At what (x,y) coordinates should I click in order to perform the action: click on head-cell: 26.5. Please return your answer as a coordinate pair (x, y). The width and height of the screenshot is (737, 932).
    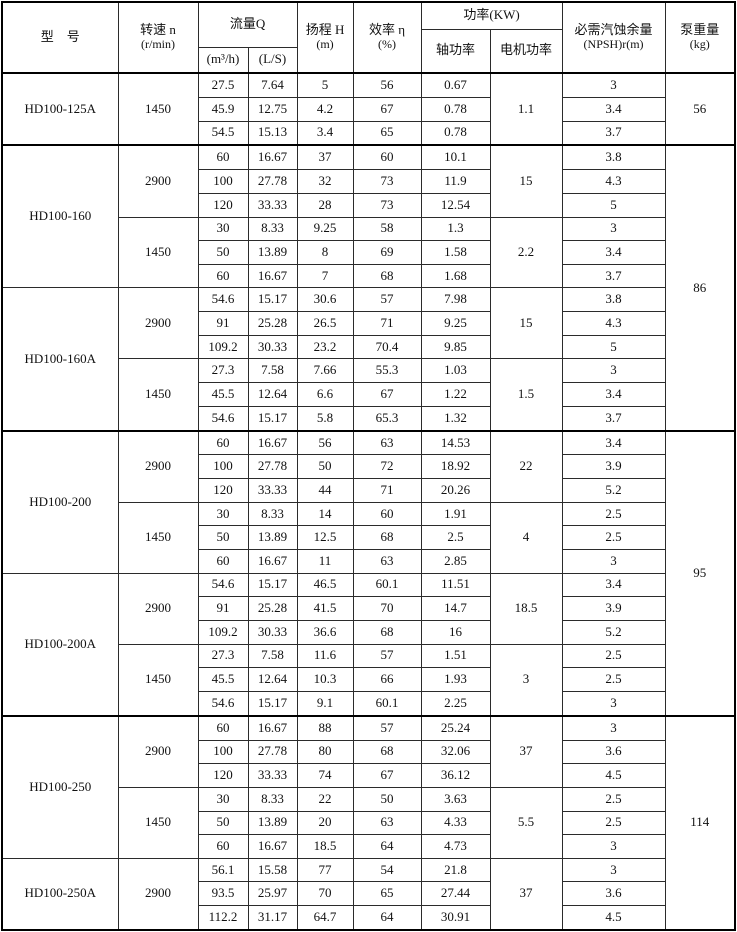
    Looking at the image, I should click on (325, 323).